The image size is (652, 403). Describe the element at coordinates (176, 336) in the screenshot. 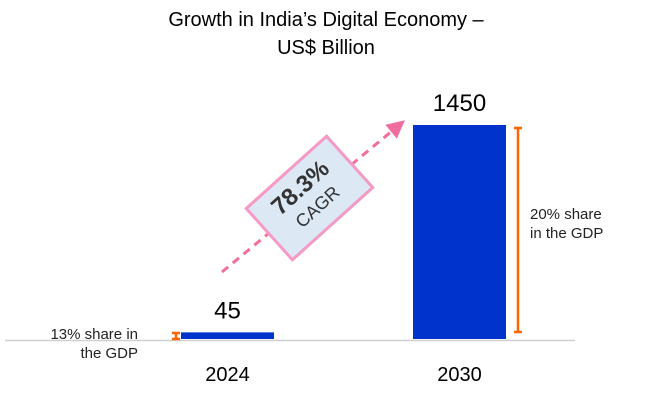

I see `bracket-2024` at that location.